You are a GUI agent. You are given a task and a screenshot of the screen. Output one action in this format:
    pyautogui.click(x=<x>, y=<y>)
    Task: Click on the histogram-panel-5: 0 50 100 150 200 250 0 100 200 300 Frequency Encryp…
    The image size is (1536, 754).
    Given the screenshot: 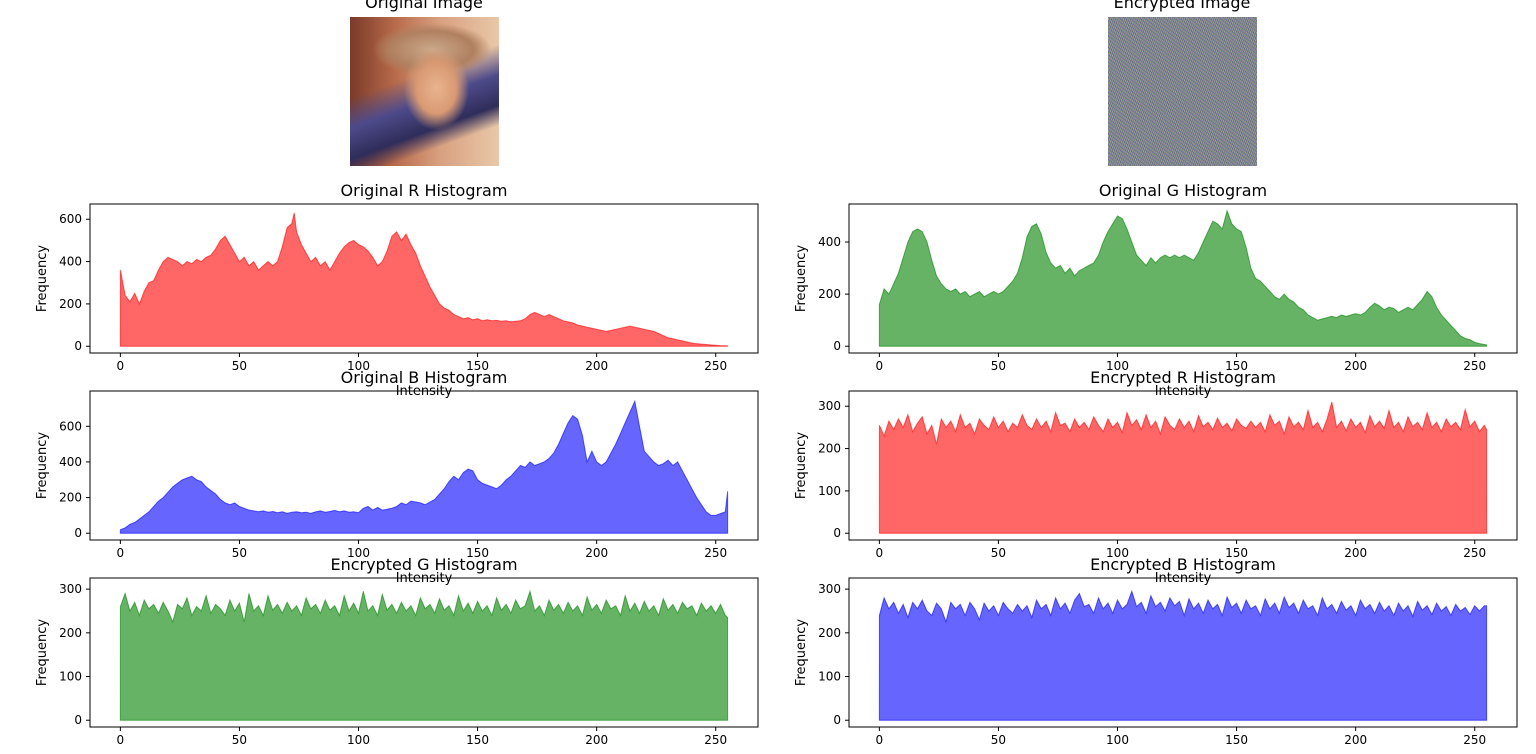 What is the action you would take?
    pyautogui.click(x=1156, y=651)
    